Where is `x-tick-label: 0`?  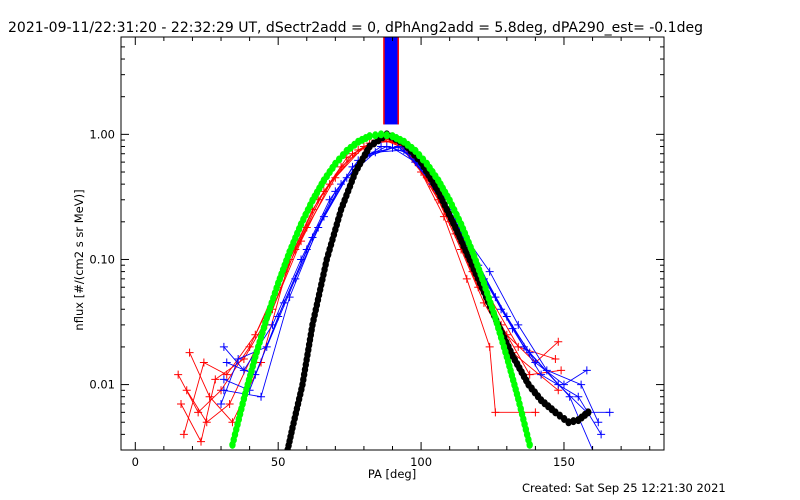
x-tick-label: 0 is located at coordinates (135, 462).